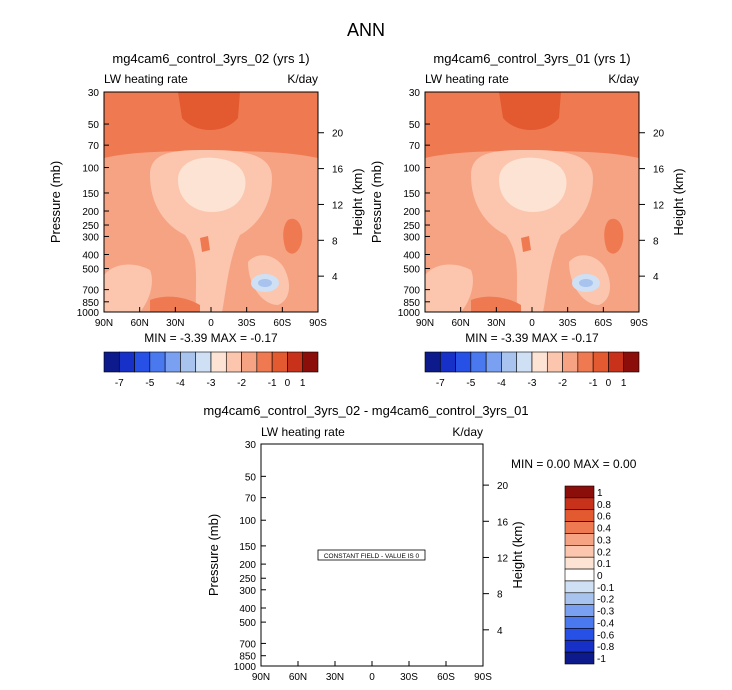 The height and width of the screenshot is (690, 732). Describe the element at coordinates (411, 256) in the screenshot. I see `pressure-tick-label: 400` at that location.